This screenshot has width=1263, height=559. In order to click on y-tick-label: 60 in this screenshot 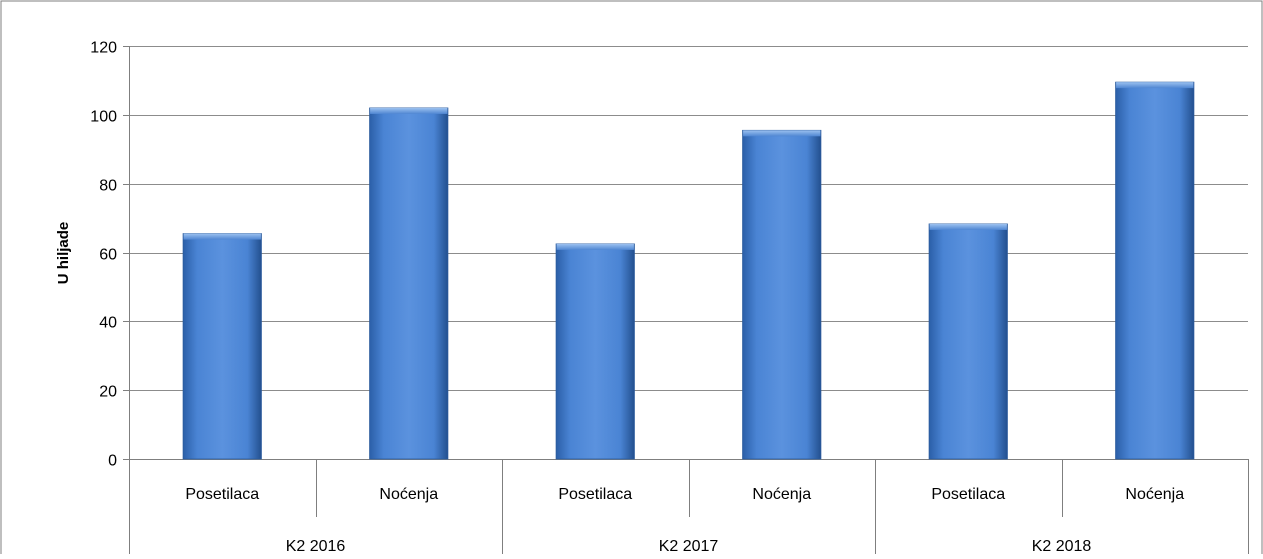, I will do `click(108, 255)`.